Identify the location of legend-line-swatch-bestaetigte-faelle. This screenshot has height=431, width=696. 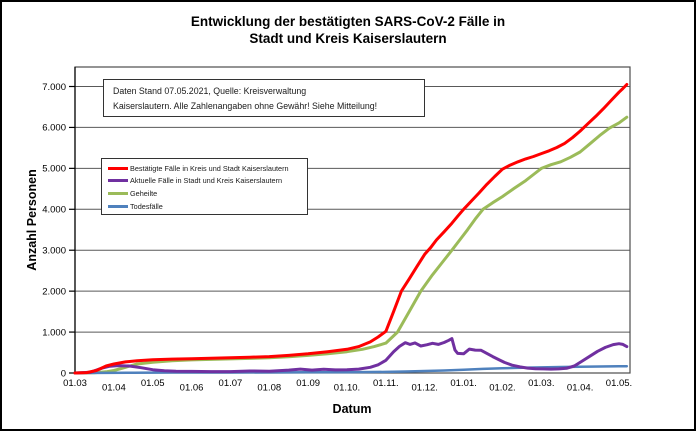
(118, 168).